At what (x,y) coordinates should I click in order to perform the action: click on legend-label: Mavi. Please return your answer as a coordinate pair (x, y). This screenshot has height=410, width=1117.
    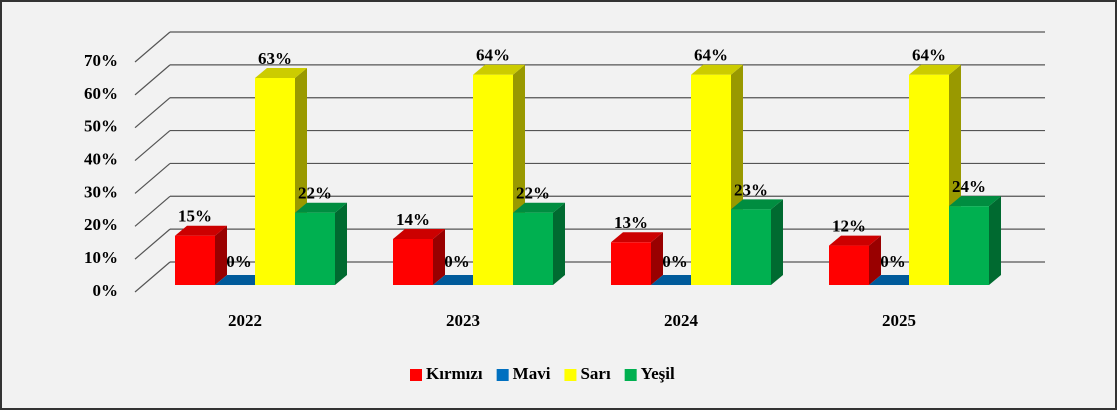
    Looking at the image, I should click on (532, 373).